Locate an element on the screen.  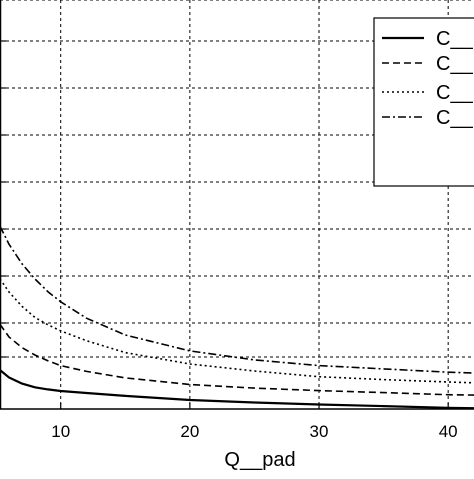
legend: C__ C__ C__ C__ is located at coordinates (423, 102).